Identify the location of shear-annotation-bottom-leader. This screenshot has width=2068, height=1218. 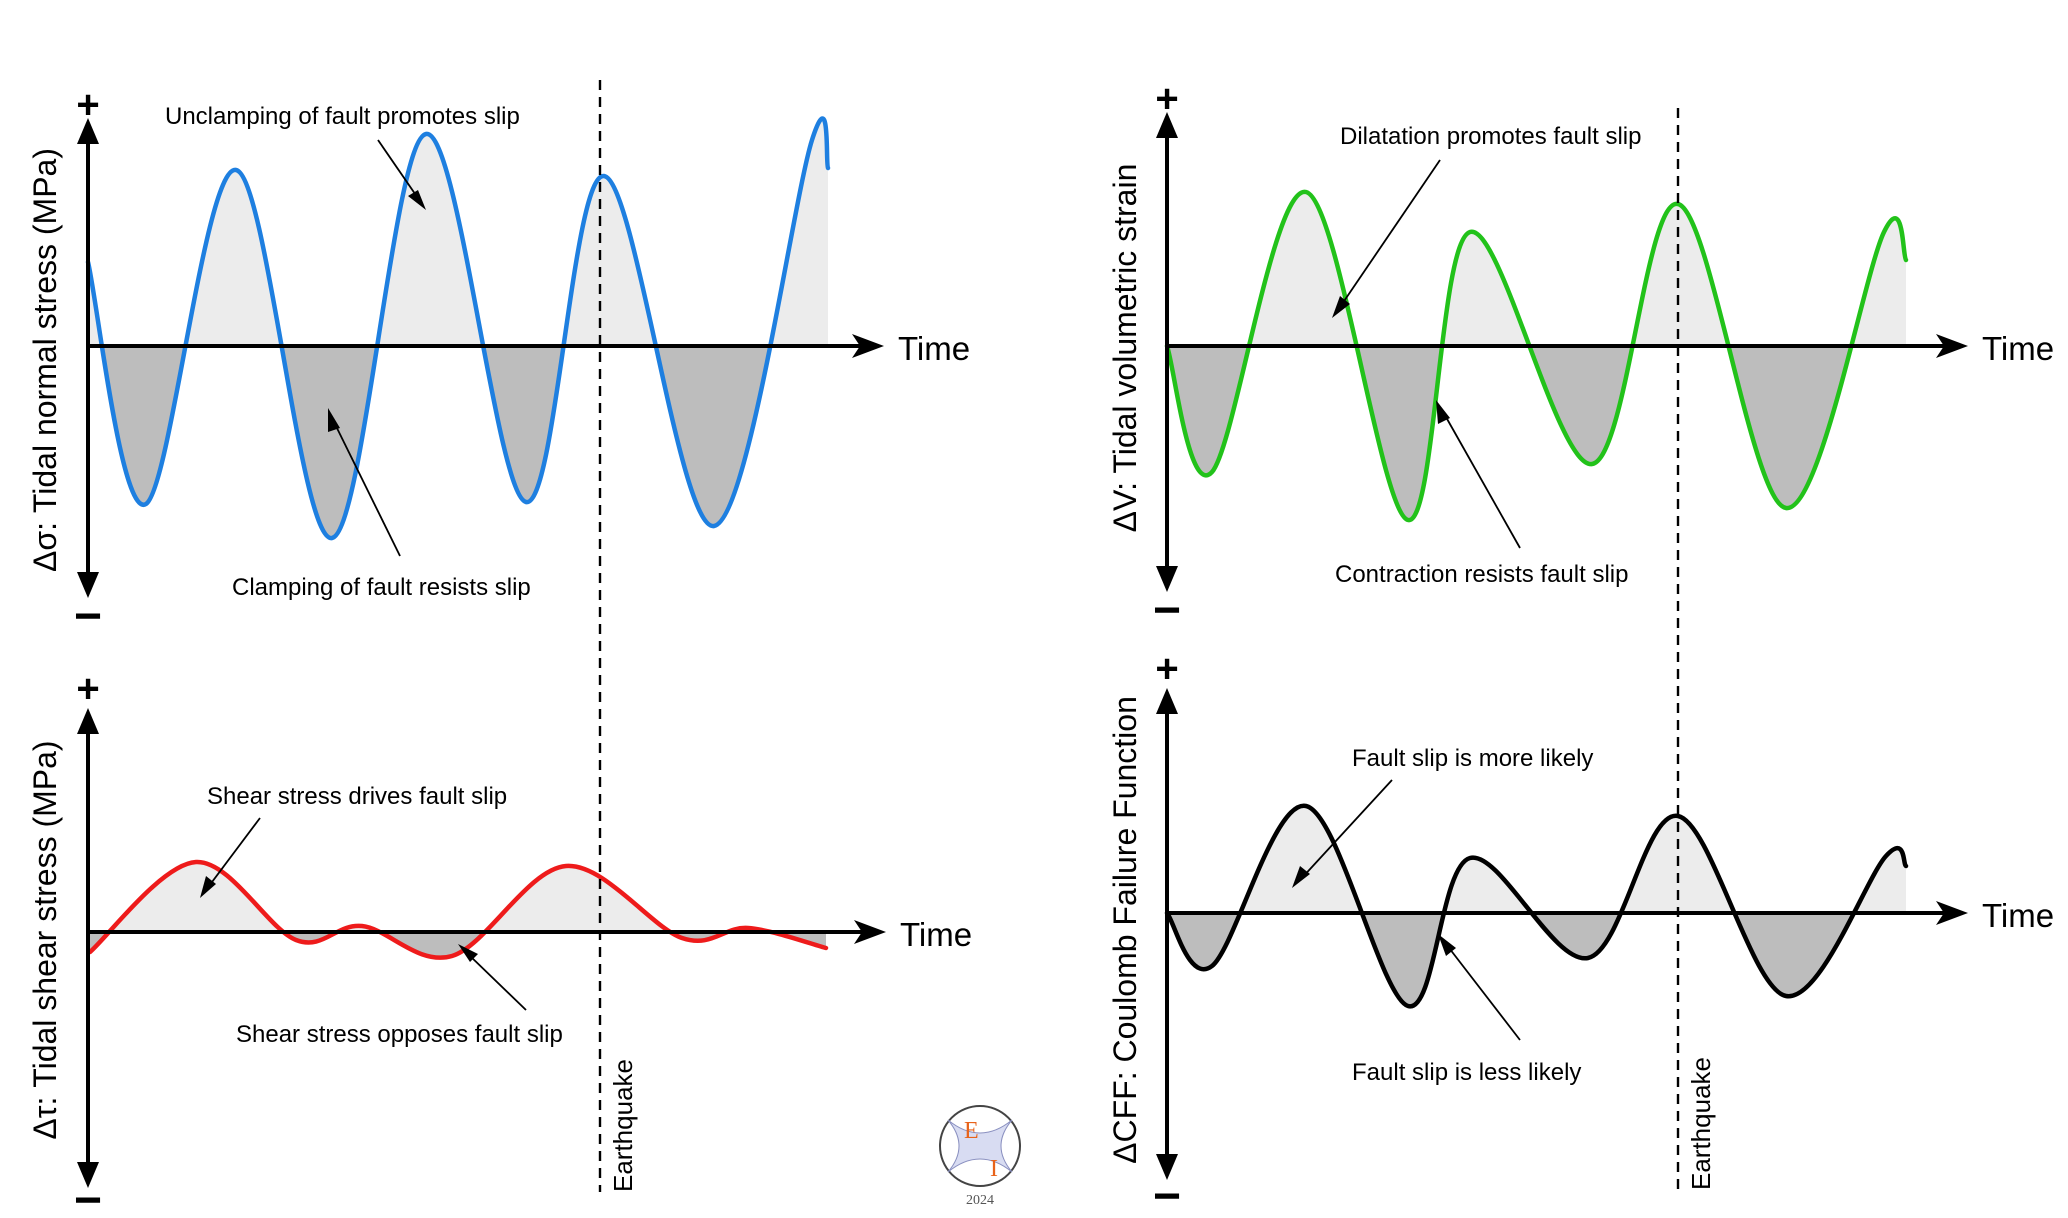
(497, 982).